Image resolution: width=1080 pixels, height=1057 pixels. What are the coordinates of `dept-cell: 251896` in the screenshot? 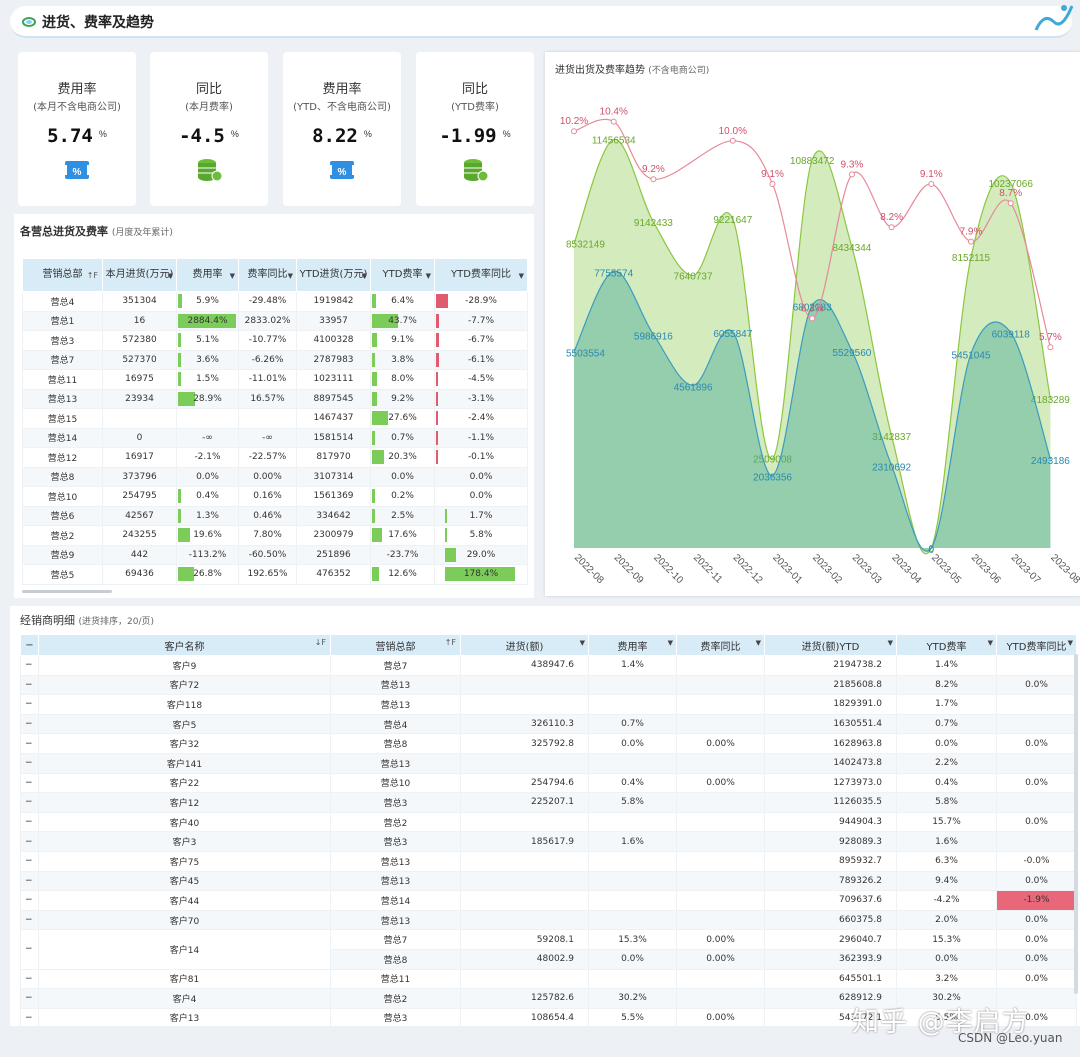 It's located at (333, 554).